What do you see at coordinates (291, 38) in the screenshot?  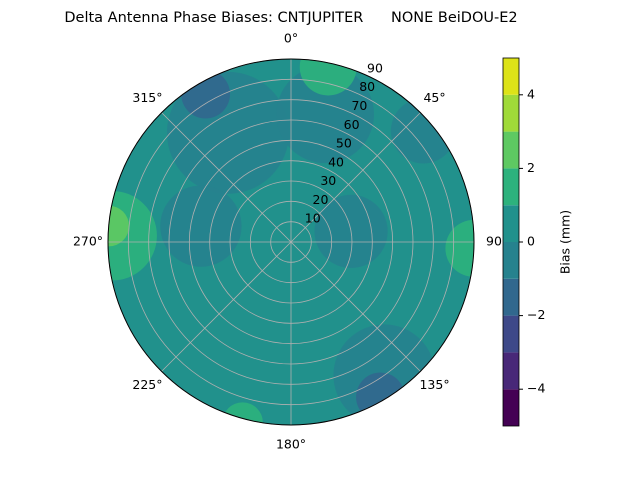 I see `theta-tick-label: 0°` at bounding box center [291, 38].